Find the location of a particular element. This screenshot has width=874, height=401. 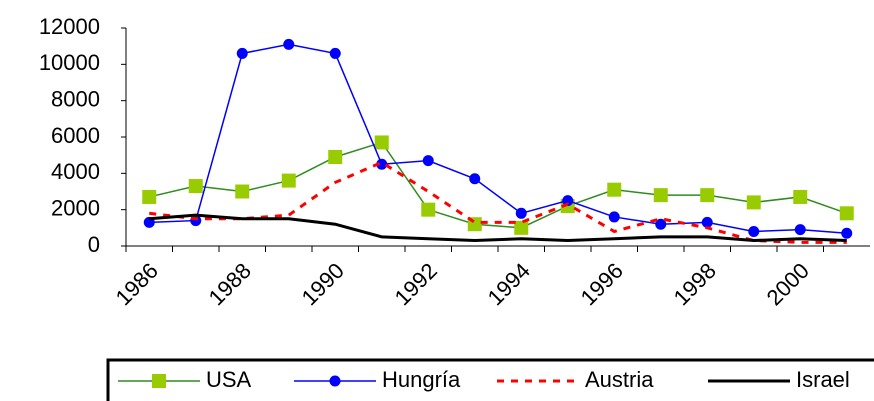

x-tick-label: 1986 is located at coordinates (137, 284).